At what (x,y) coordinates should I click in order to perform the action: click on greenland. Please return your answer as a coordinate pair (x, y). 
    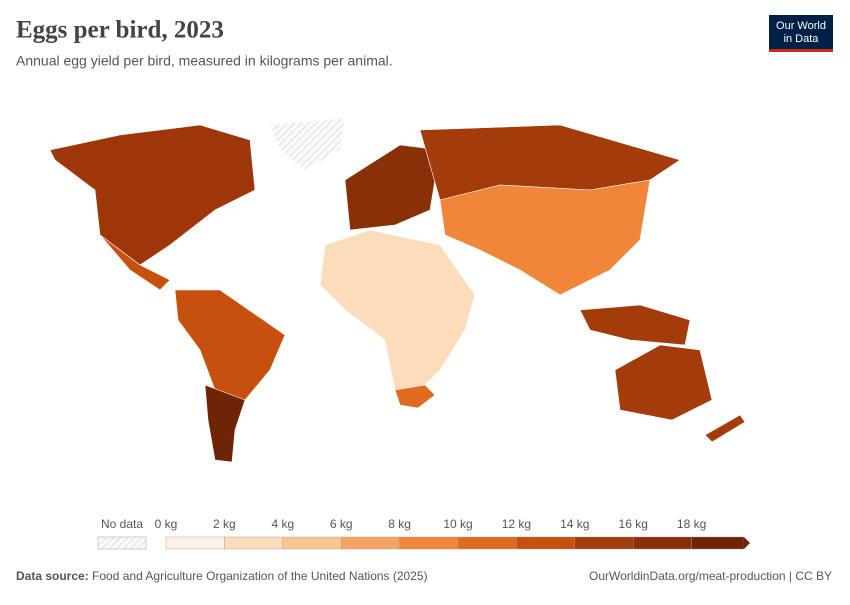
    Looking at the image, I should click on (307, 144).